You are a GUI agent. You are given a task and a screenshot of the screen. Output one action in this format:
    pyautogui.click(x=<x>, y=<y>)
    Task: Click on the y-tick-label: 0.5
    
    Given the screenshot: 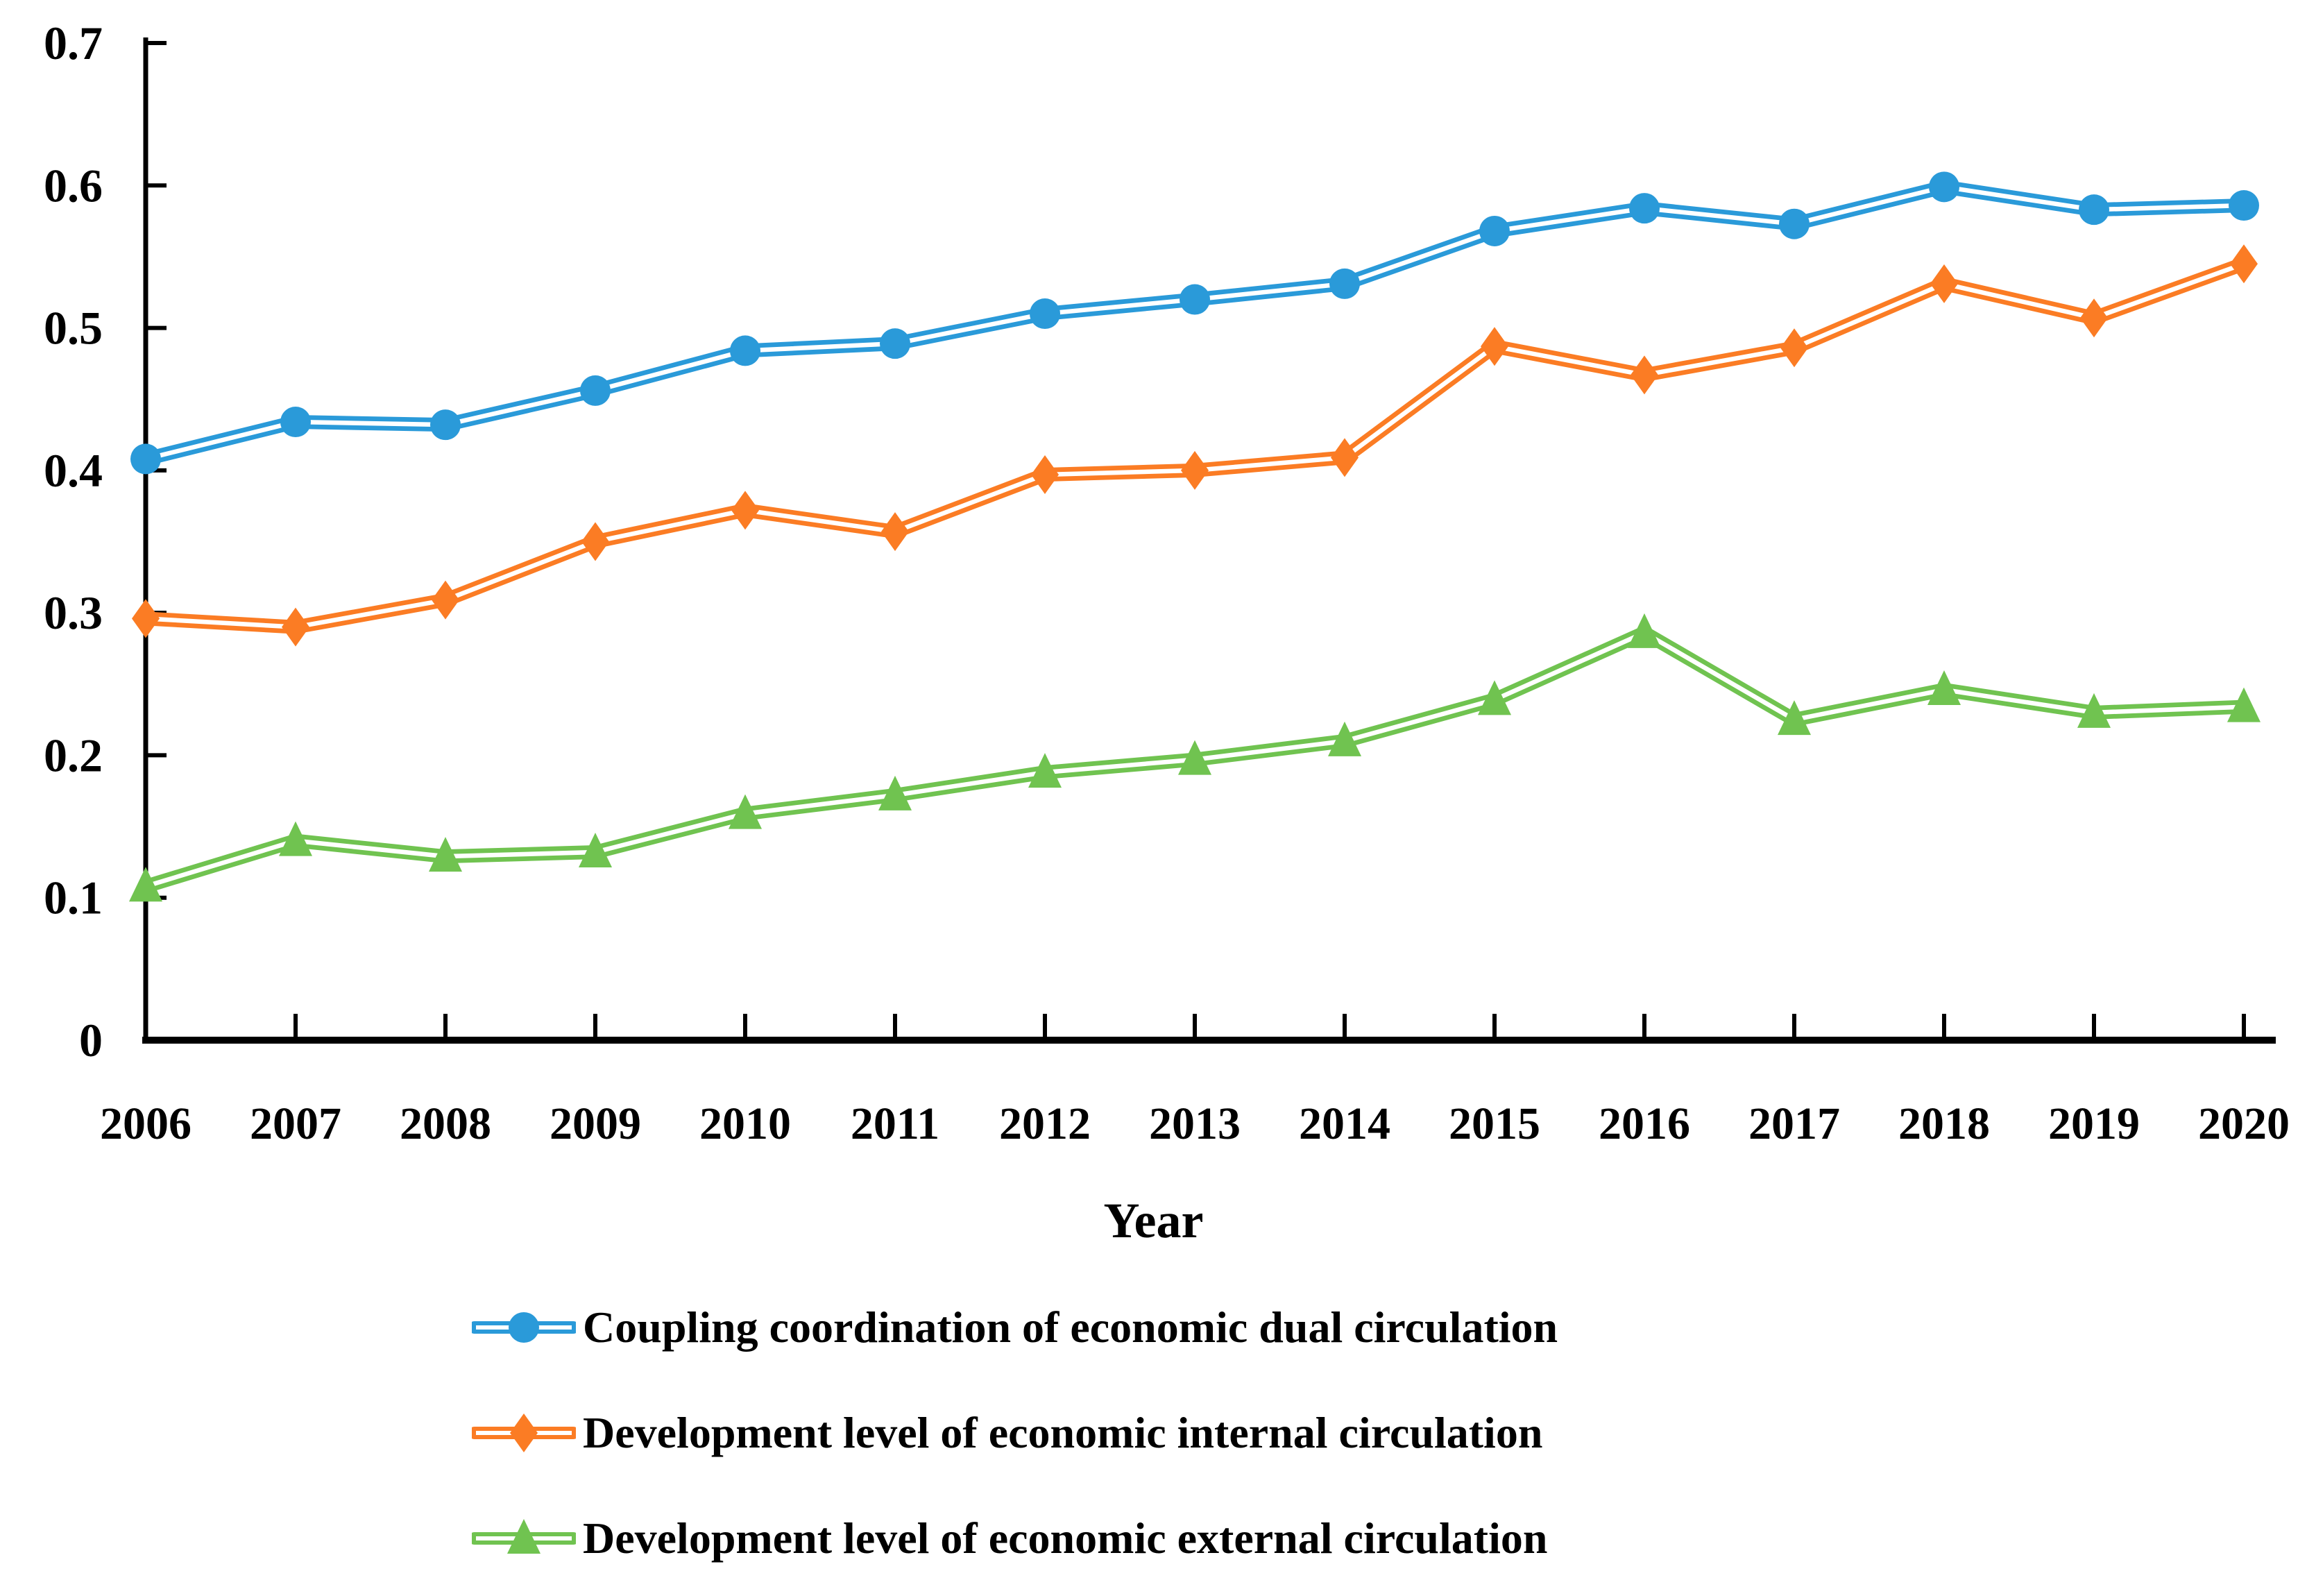 What is the action you would take?
    pyautogui.click(x=73, y=328)
    